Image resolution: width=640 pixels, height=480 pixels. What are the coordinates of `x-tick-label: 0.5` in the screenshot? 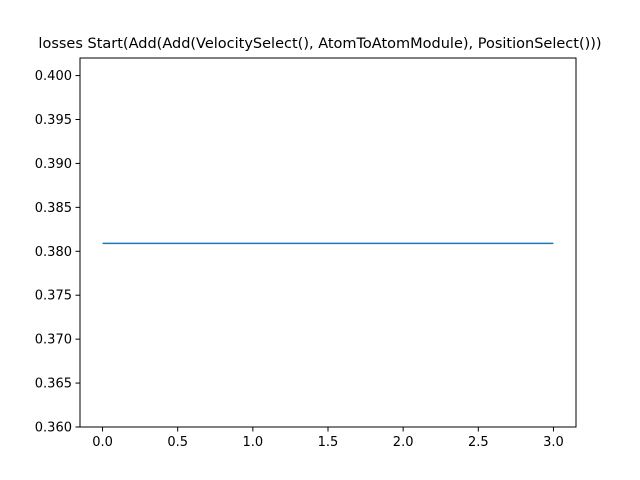 It's located at (177, 442).